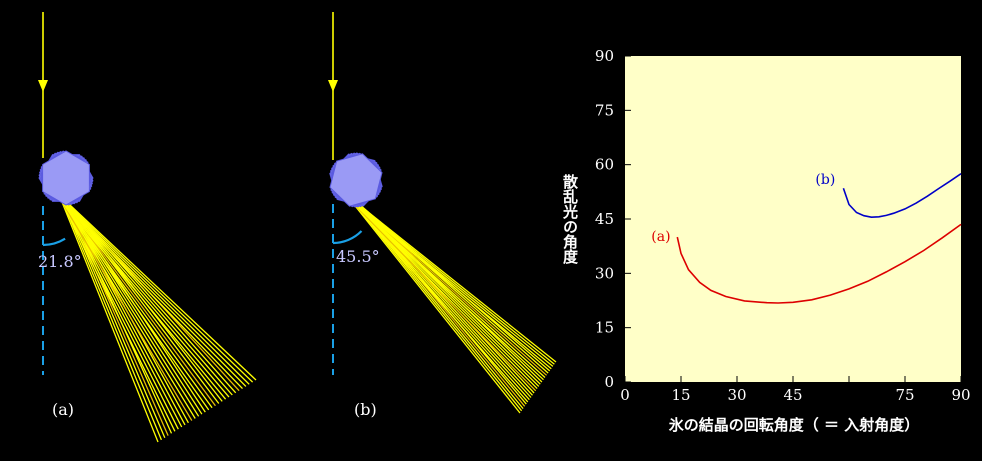 Image resolution: width=982 pixels, height=461 pixels. Describe the element at coordinates (819, 263) in the screenshot. I see `series-line-a` at that location.